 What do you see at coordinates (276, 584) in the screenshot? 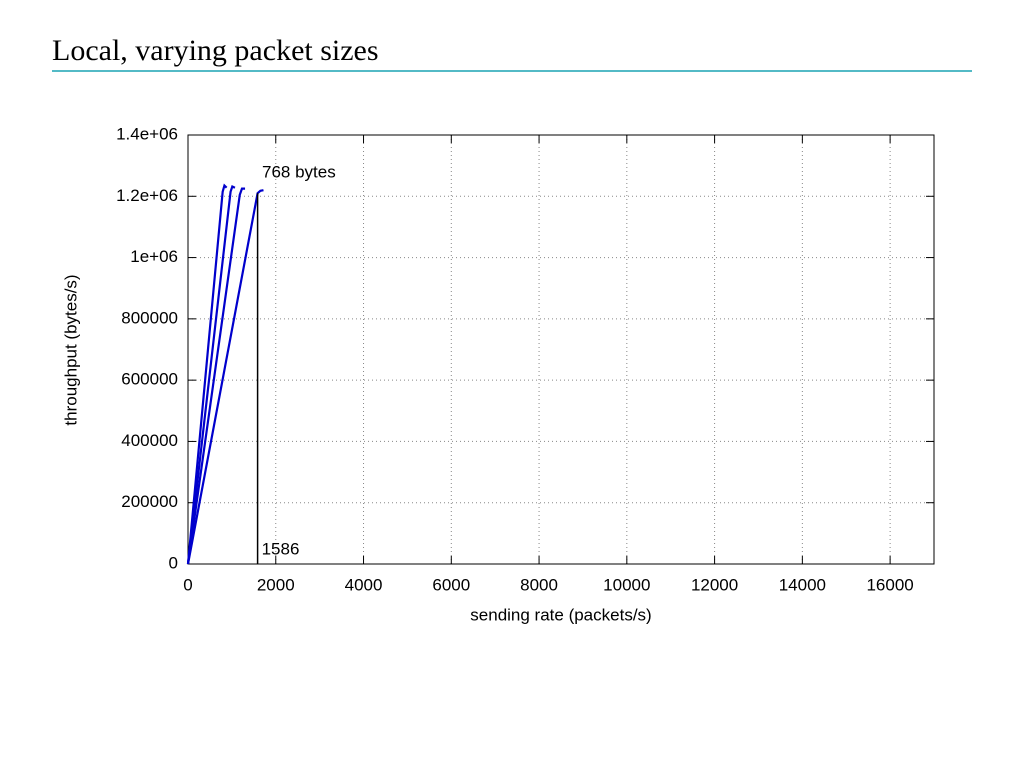
I see `x-tick-label: 2000` at bounding box center [276, 584].